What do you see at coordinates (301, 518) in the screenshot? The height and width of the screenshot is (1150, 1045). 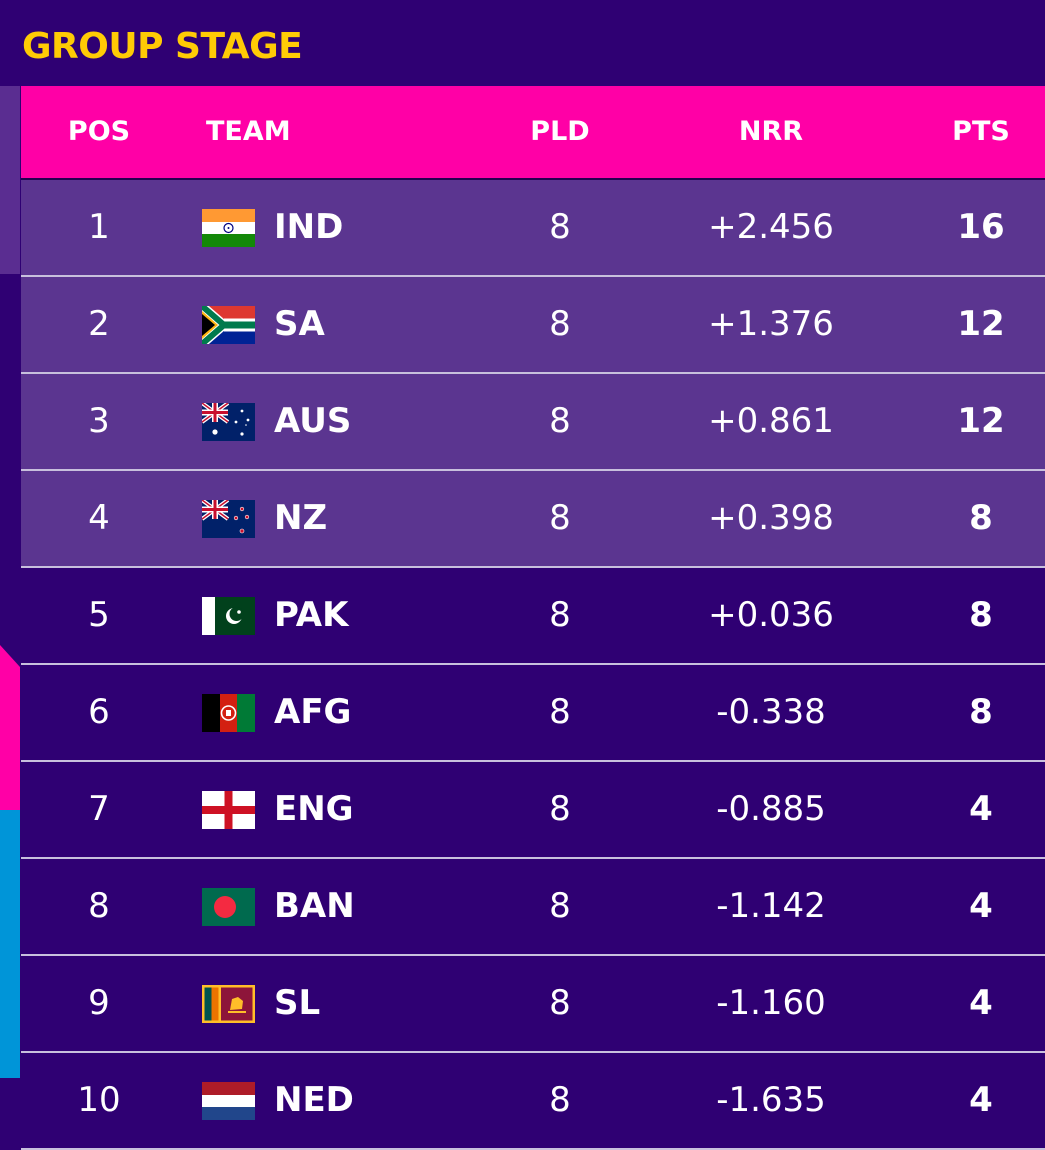 I see `team-name: NZ` at bounding box center [301, 518].